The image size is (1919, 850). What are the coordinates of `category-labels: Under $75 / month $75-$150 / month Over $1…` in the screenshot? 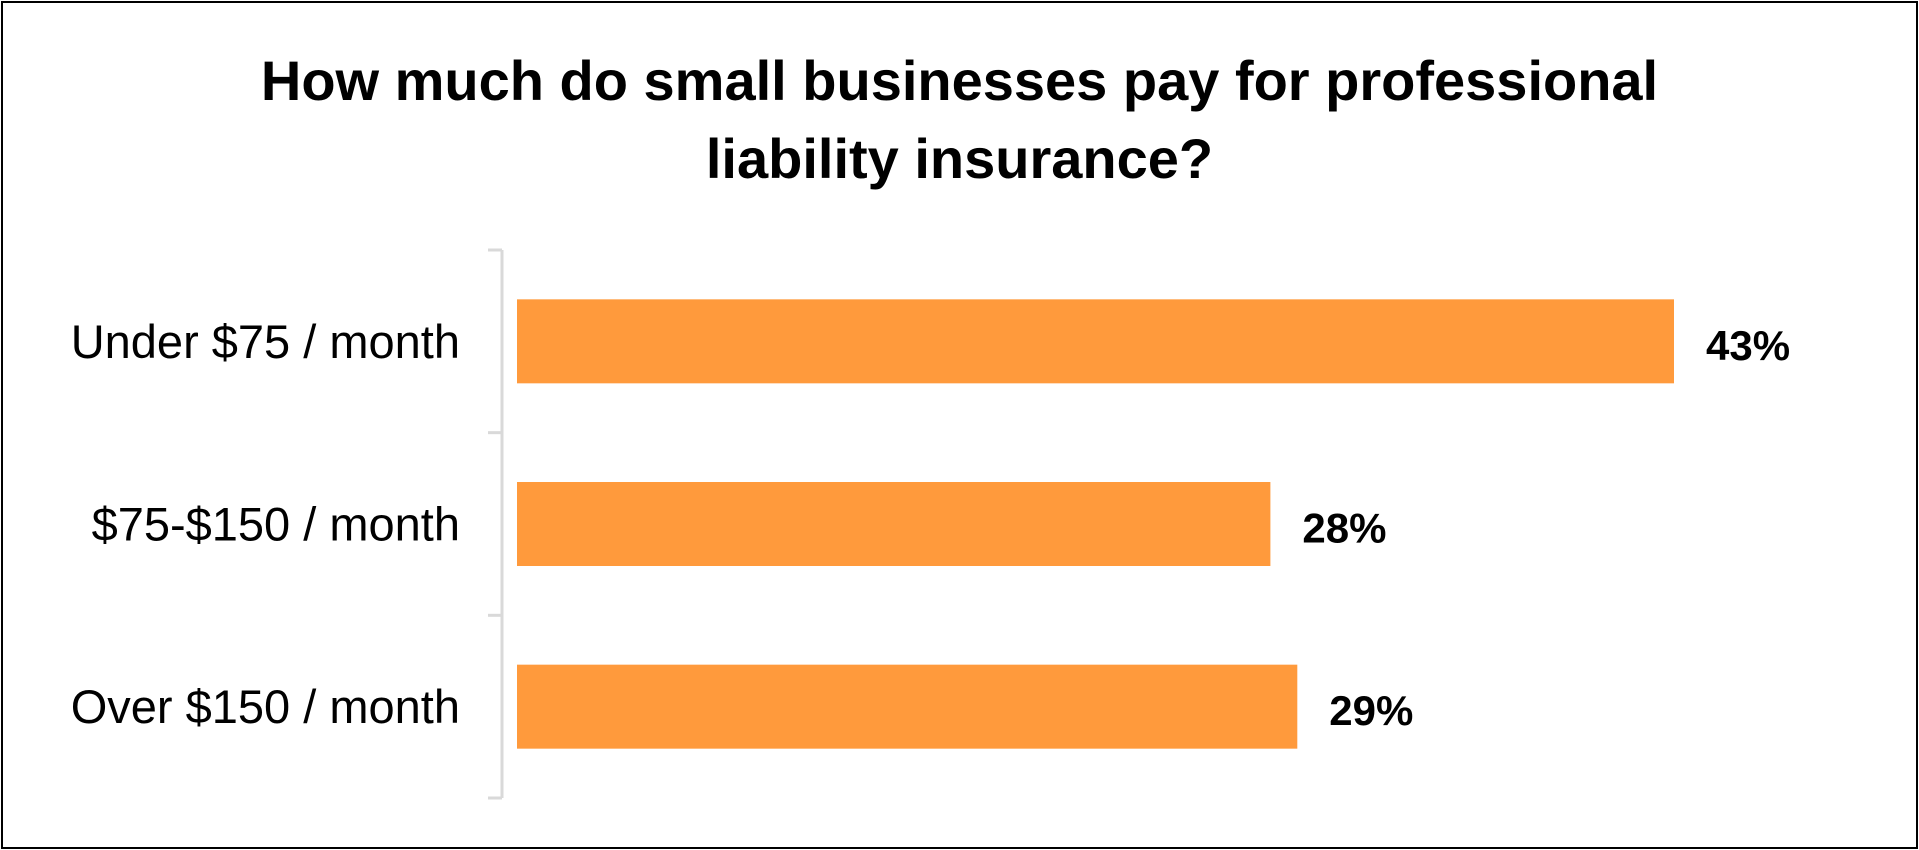 It's located at (265, 524).